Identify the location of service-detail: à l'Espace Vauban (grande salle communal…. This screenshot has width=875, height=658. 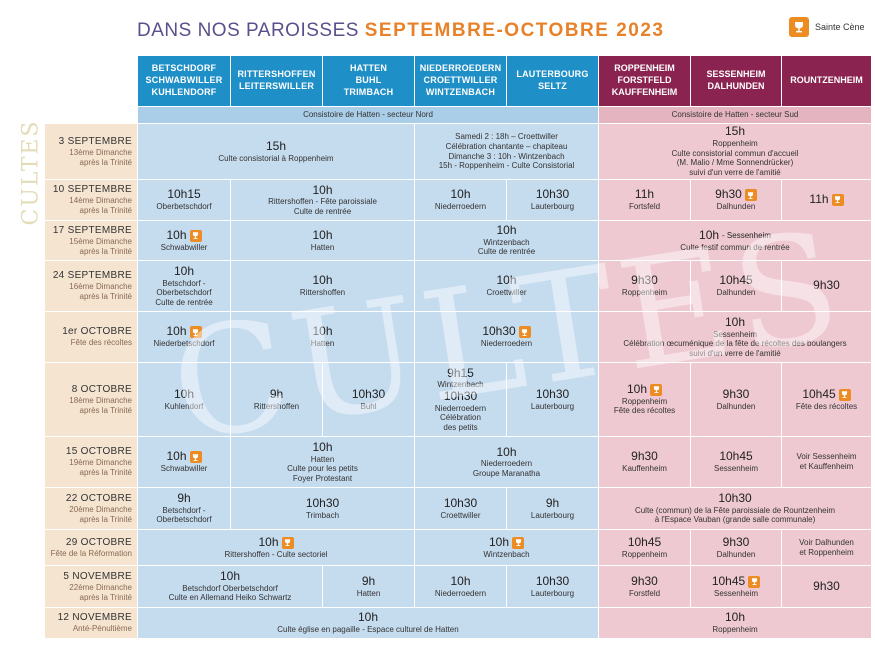
(735, 520).